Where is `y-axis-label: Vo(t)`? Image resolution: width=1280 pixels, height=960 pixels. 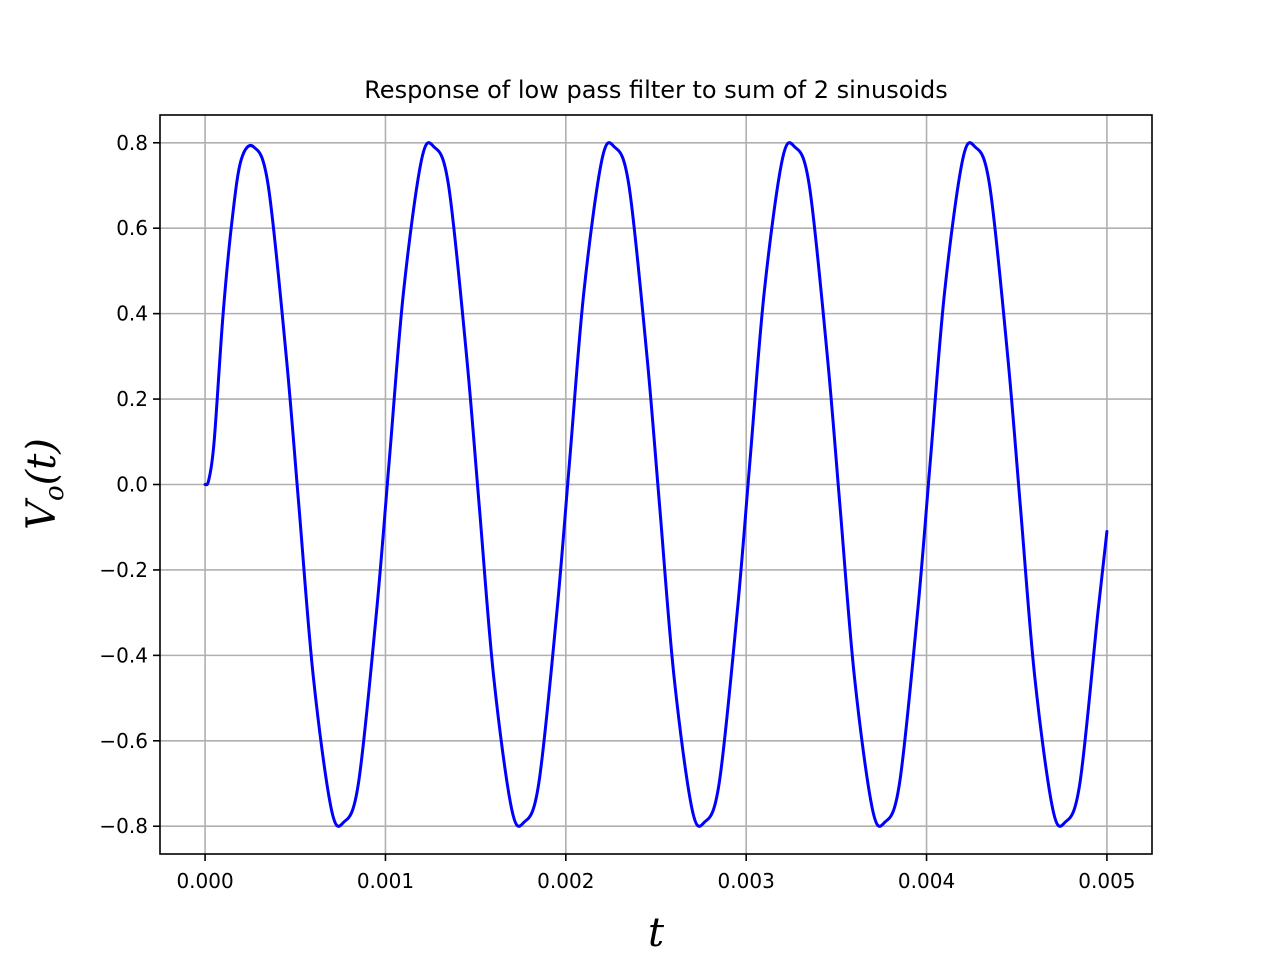
y-axis-label: Vo(t) is located at coordinates (44, 484).